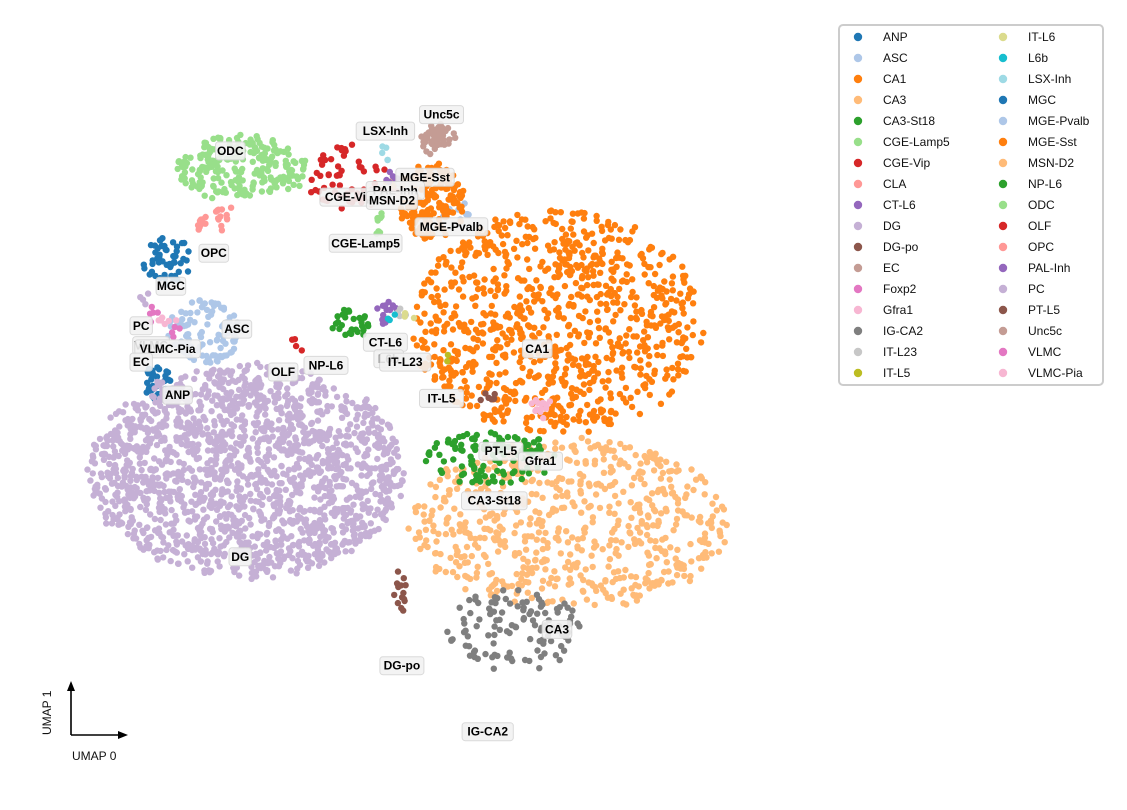  Describe the element at coordinates (1036, 163) in the screenshot. I see `legend-item-msn-d2: MSN-D2` at that location.